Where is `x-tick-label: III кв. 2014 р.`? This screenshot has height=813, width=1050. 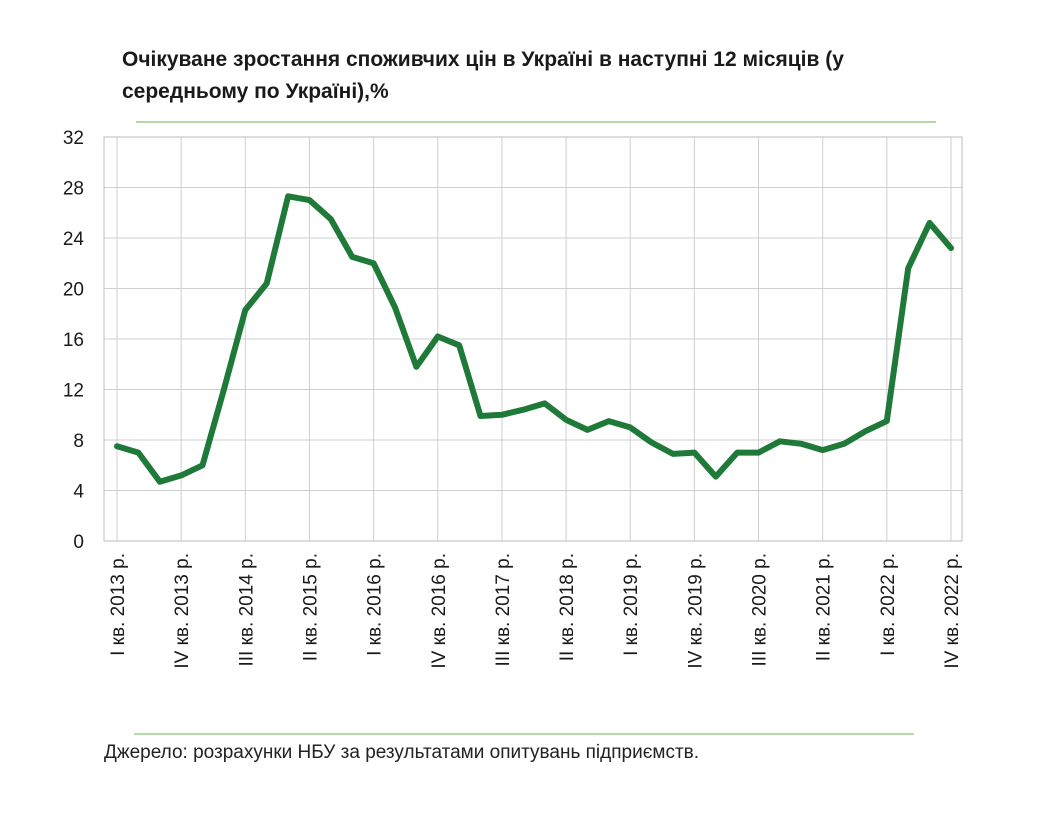
x-tick-label: III кв. 2014 р. is located at coordinates (246, 609).